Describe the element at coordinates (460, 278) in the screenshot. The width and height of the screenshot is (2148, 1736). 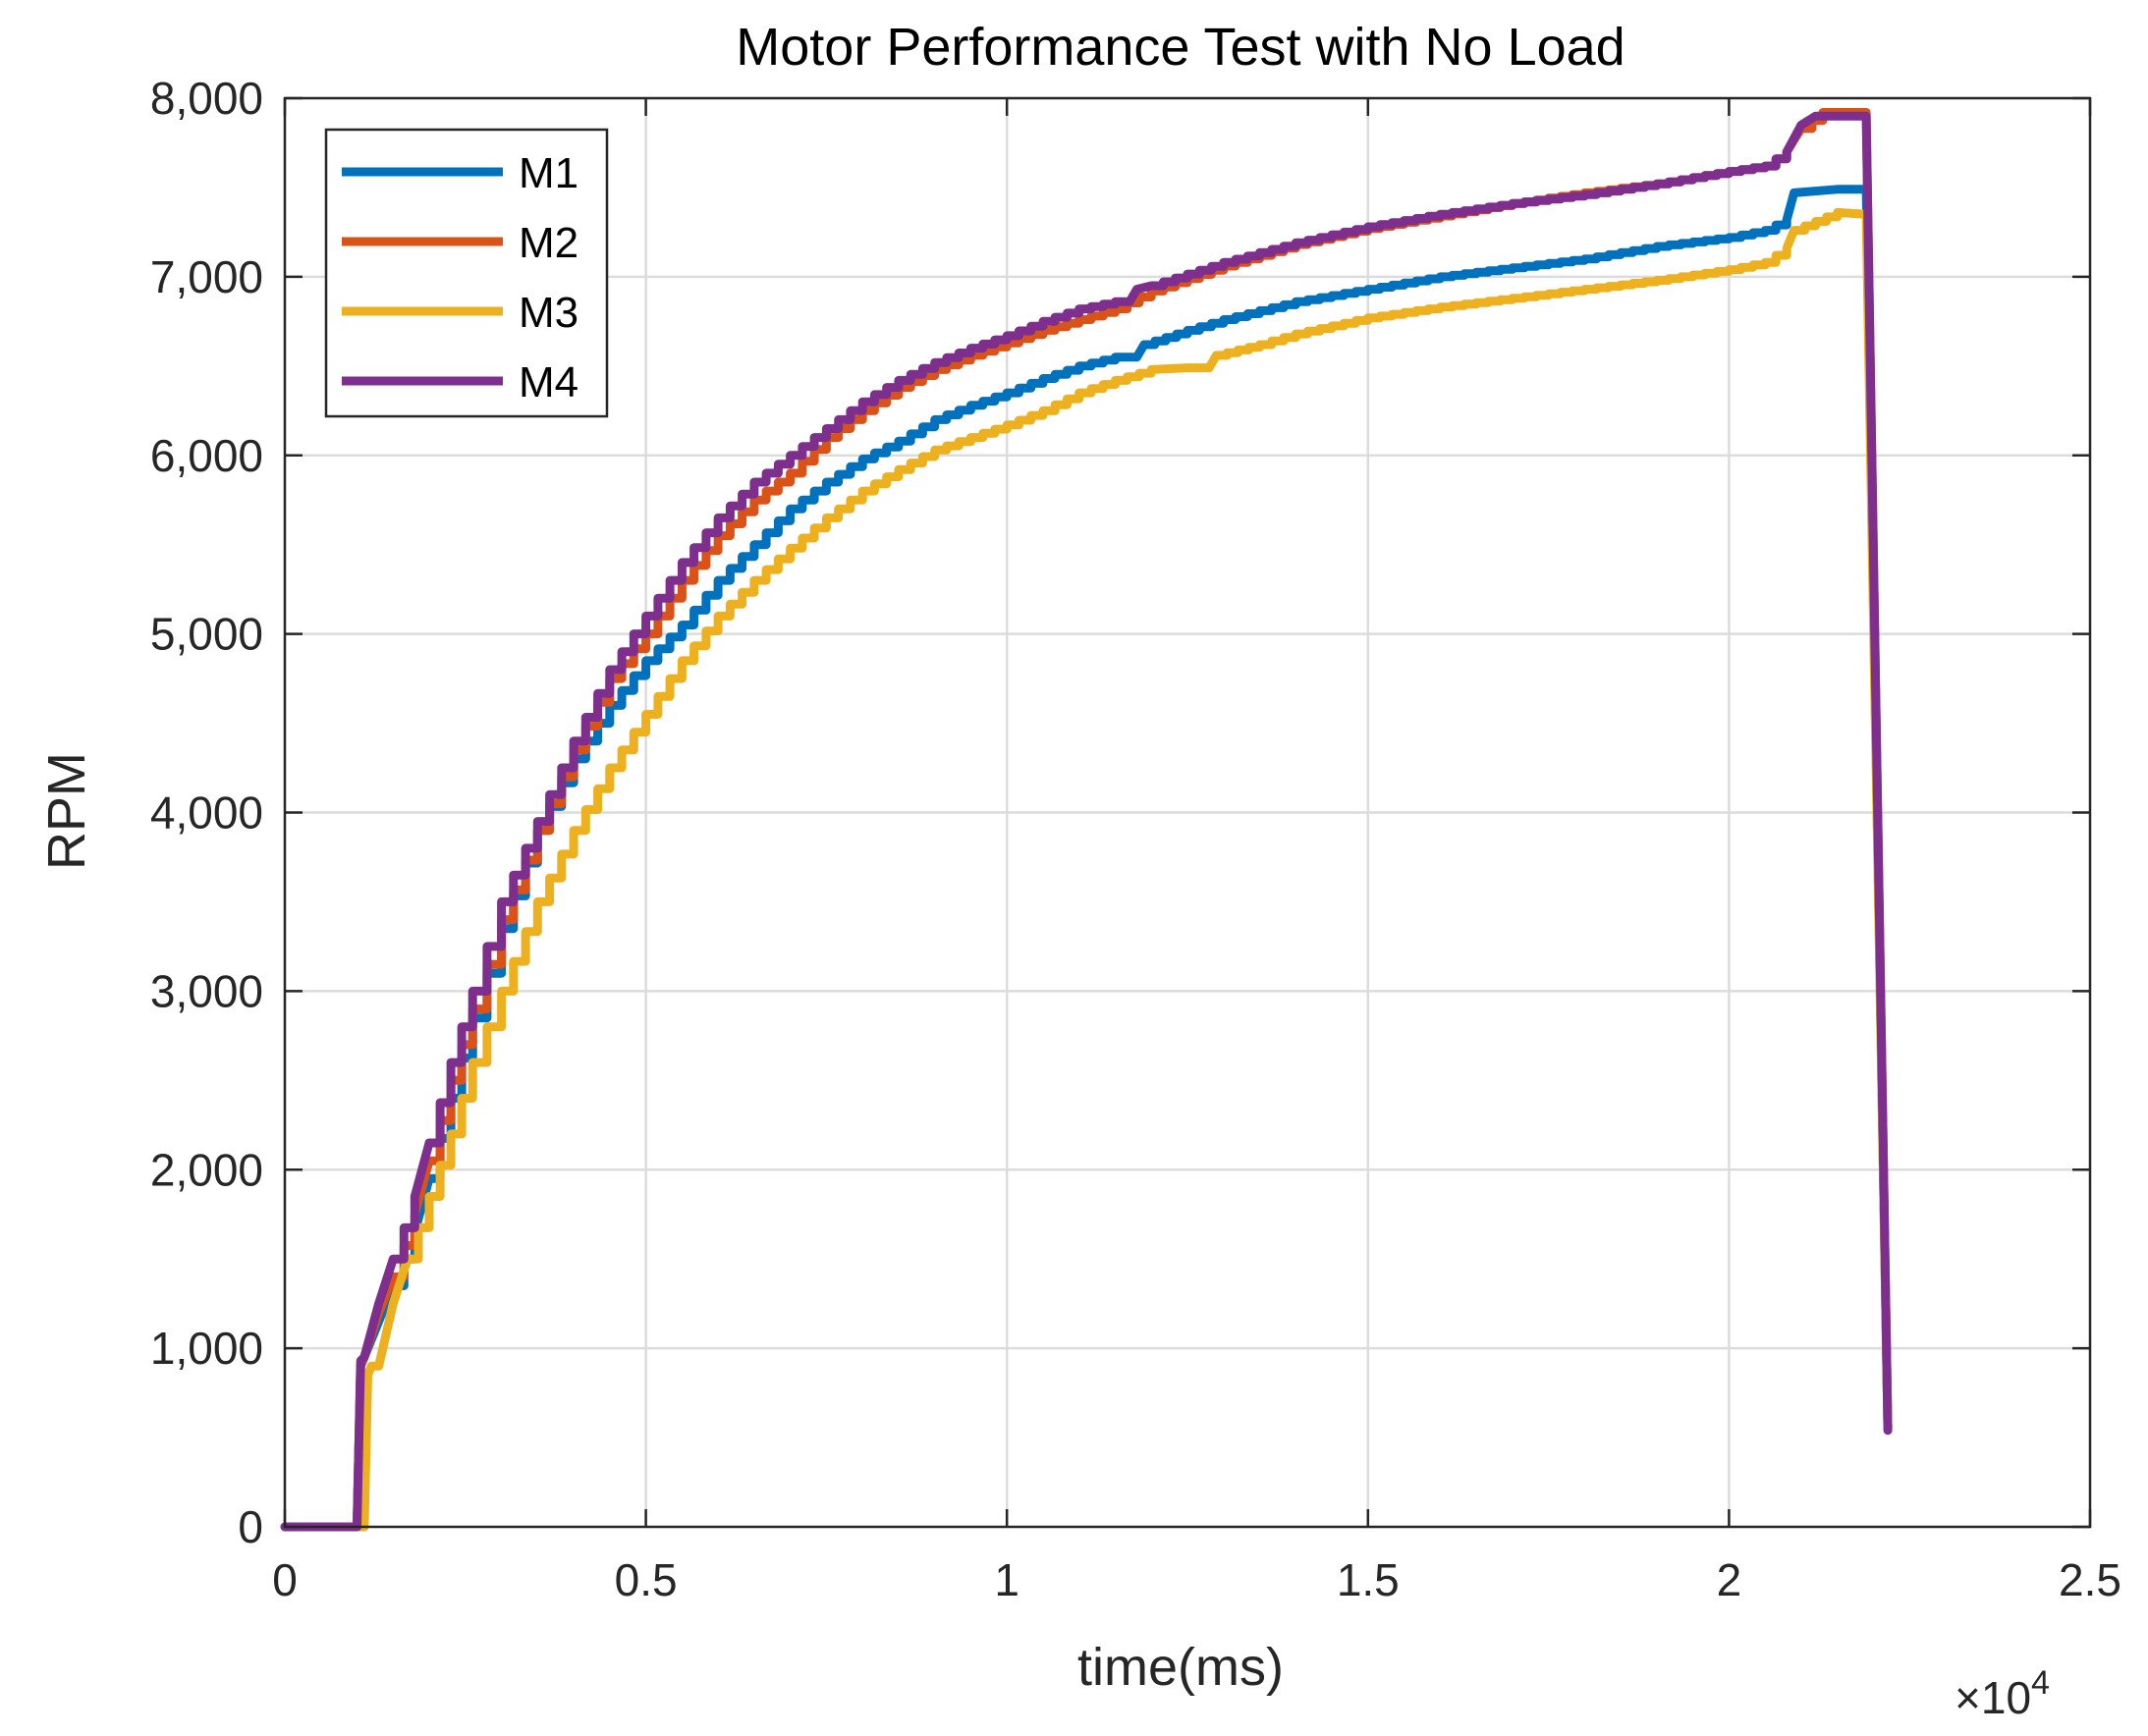
I see `legend-items: M1 M2 M3 M4` at that location.